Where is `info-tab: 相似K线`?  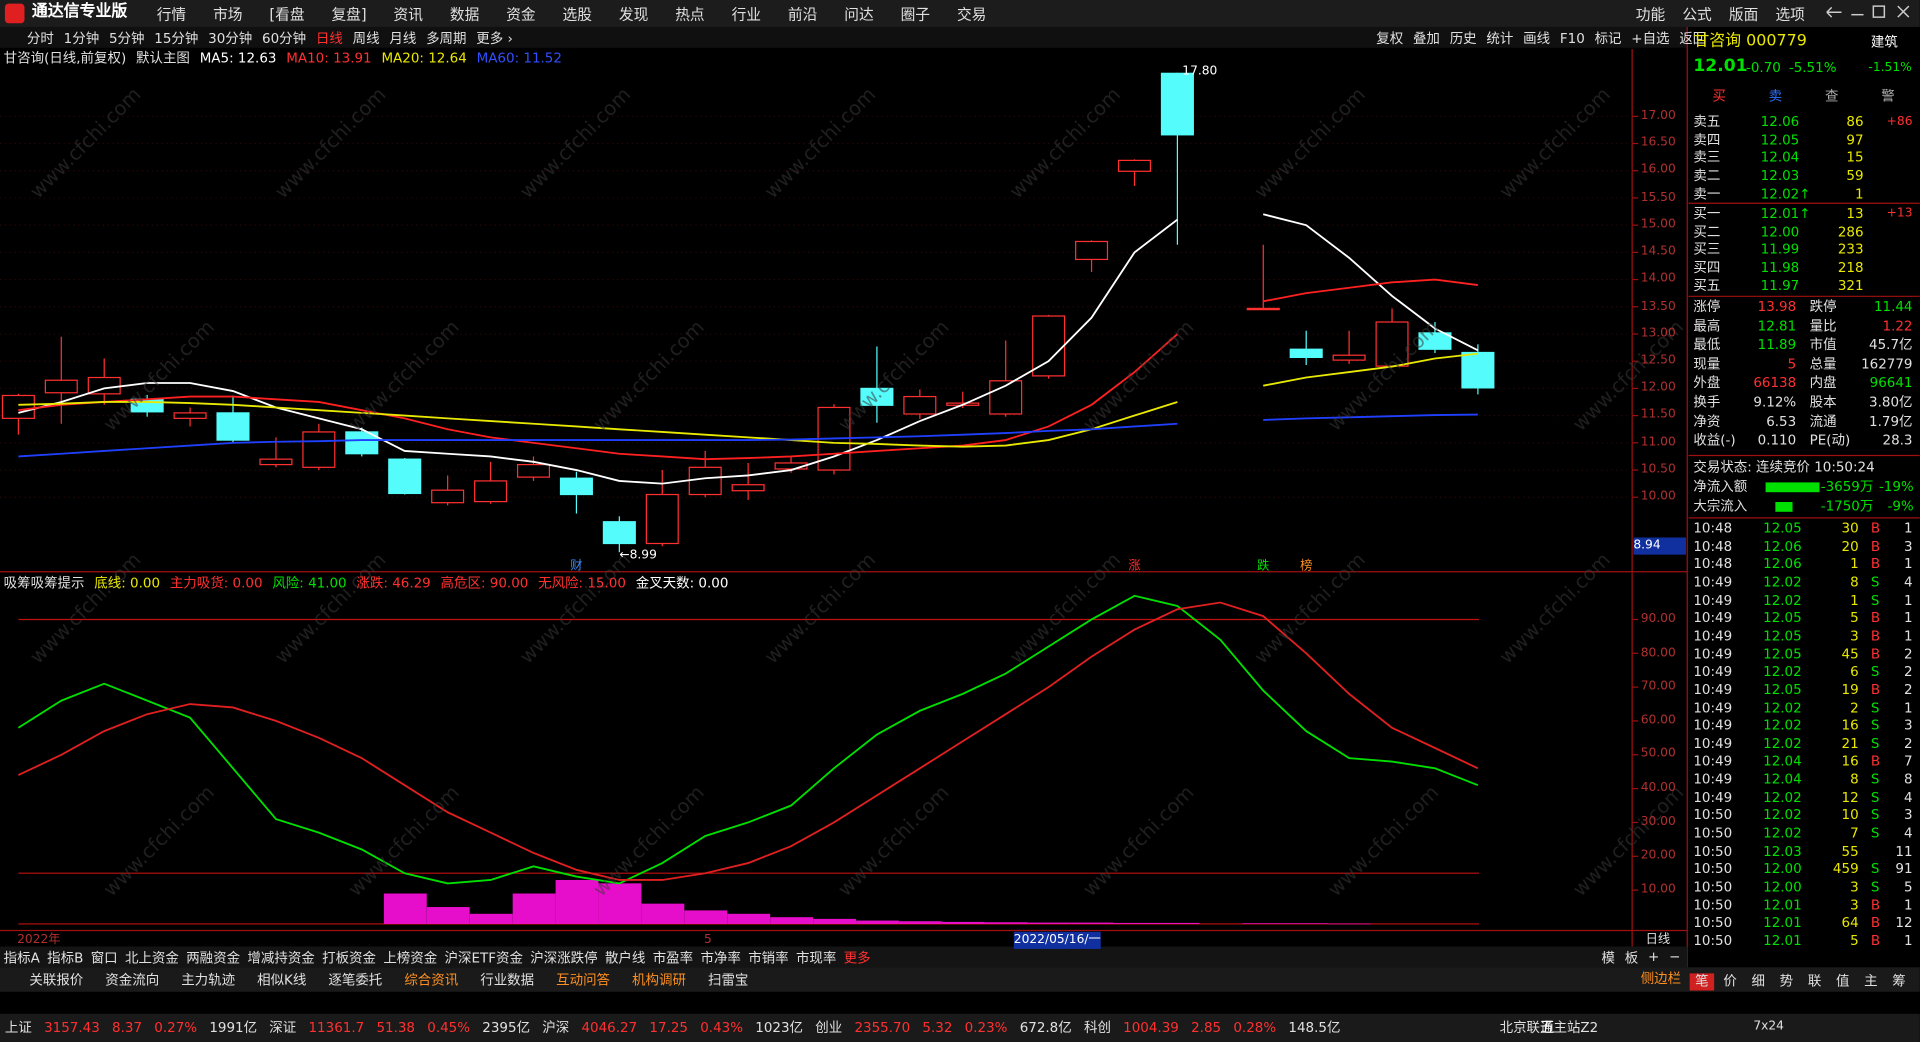 info-tab: 相似K线 is located at coordinates (282, 980).